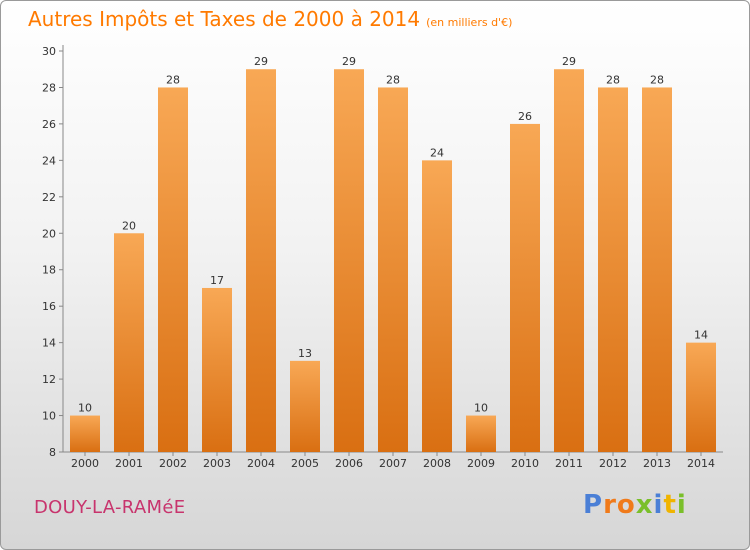  I want to click on bar-value-label: 20, so click(129, 225).